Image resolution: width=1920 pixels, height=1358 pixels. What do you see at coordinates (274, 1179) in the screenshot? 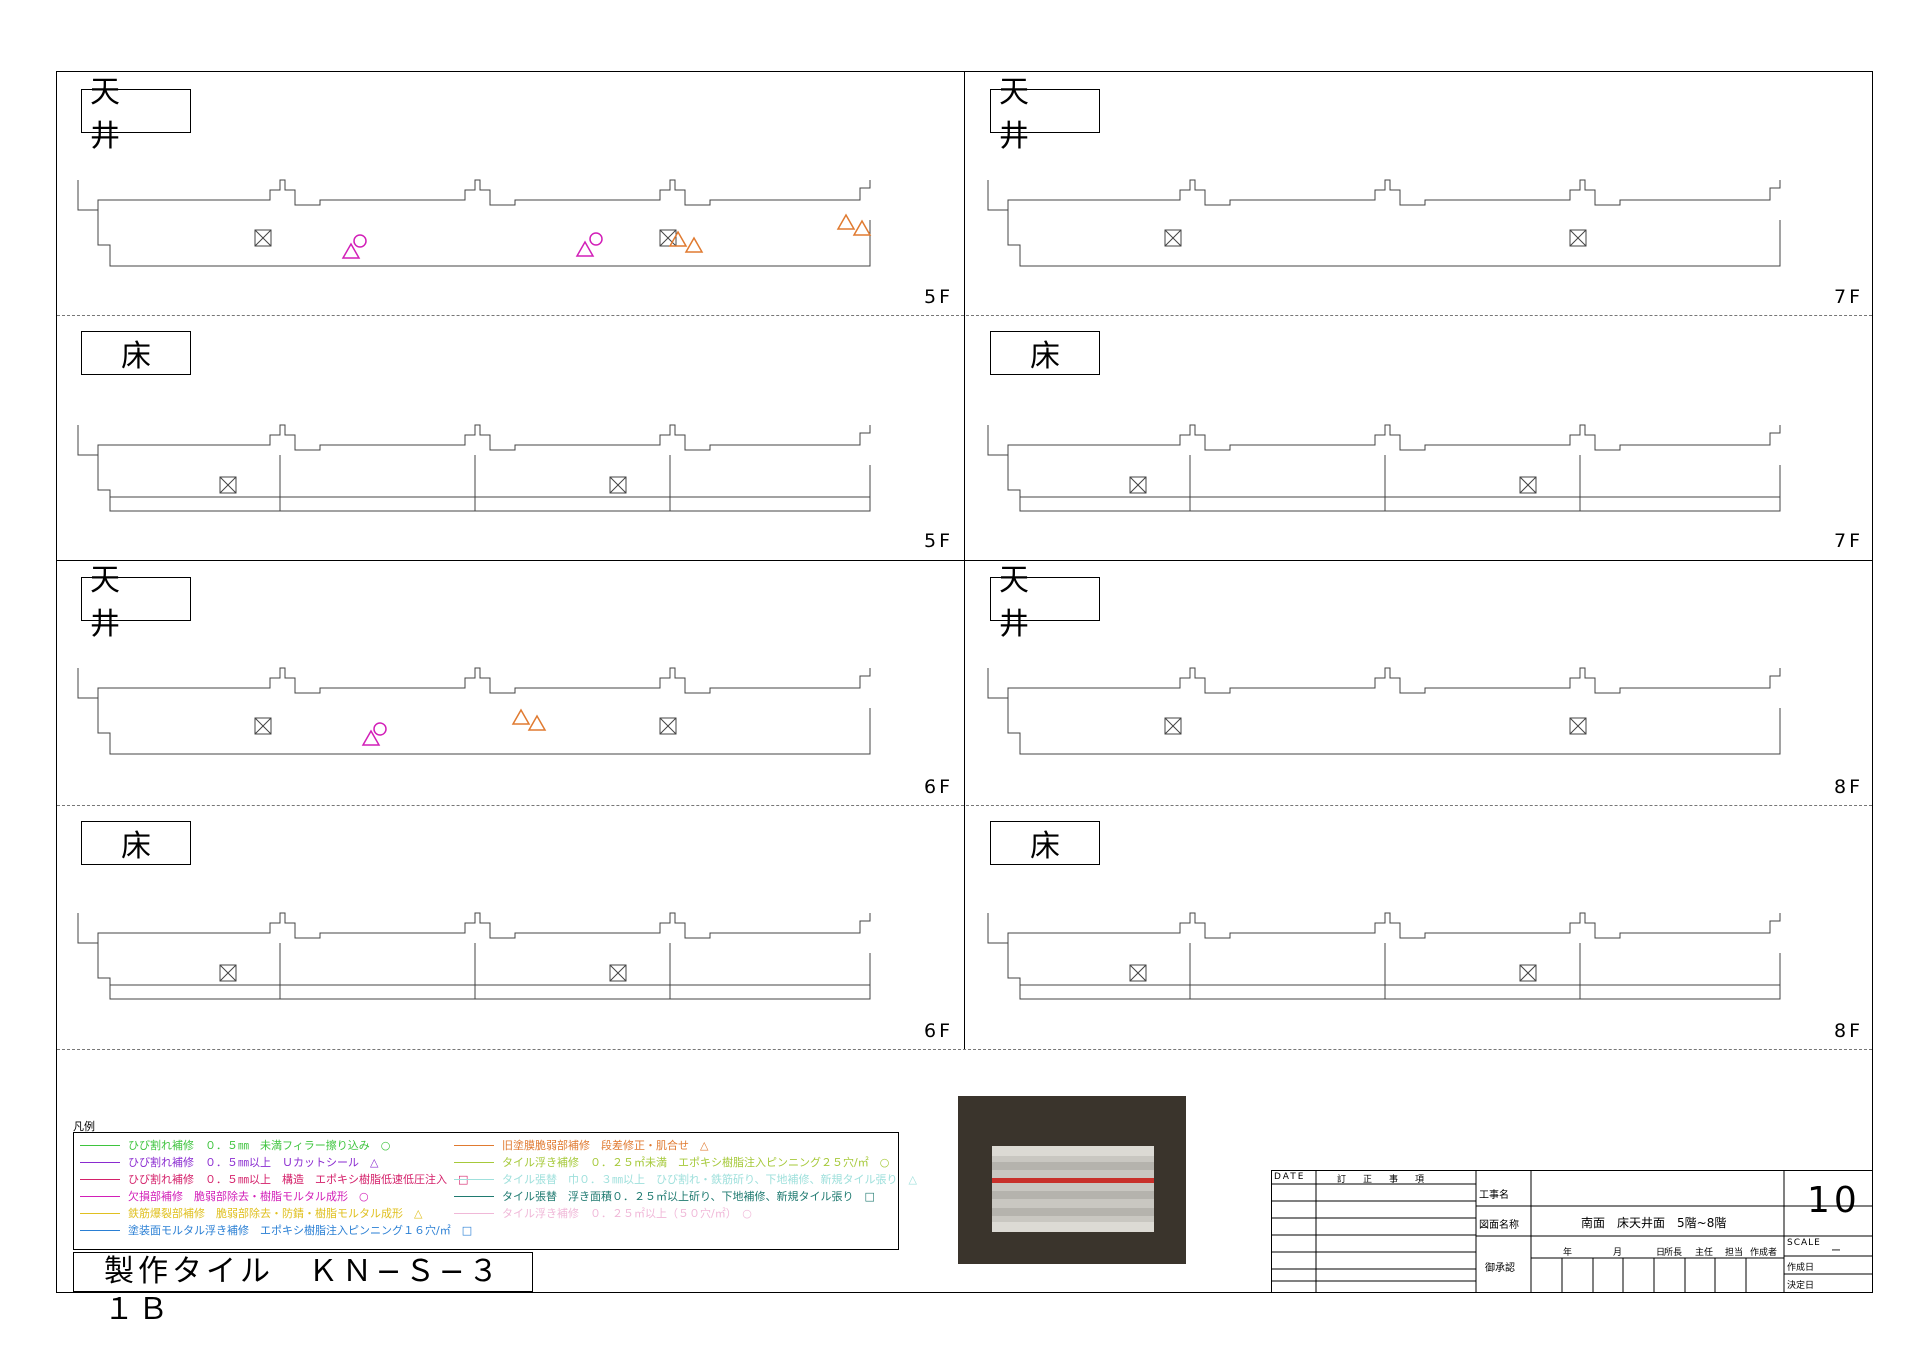
I see `legend-item: ひび割れ補修 ０．５㎜以上 構造 エポキシ樹脂低速低圧注入 □` at bounding box center [274, 1179].